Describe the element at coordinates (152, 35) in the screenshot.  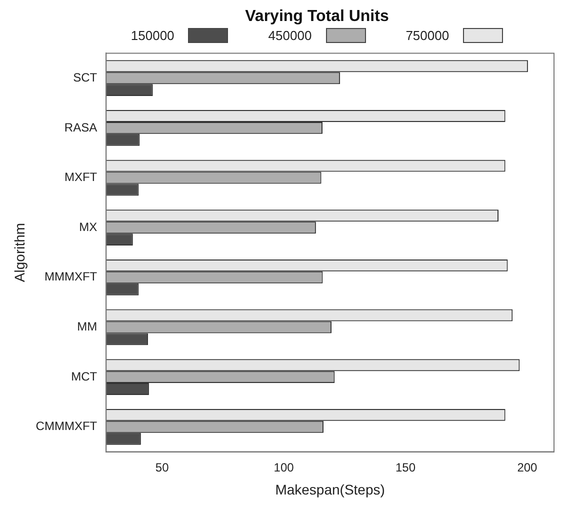
I see `legend-label: 150000` at that location.